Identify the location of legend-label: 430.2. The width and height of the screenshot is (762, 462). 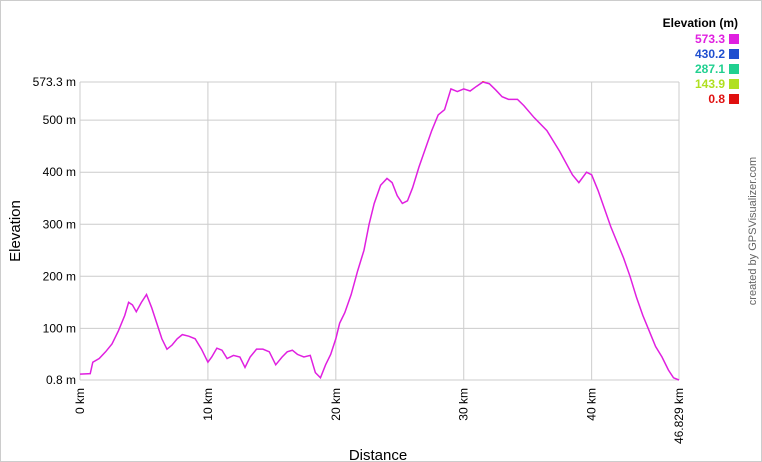
(710, 54).